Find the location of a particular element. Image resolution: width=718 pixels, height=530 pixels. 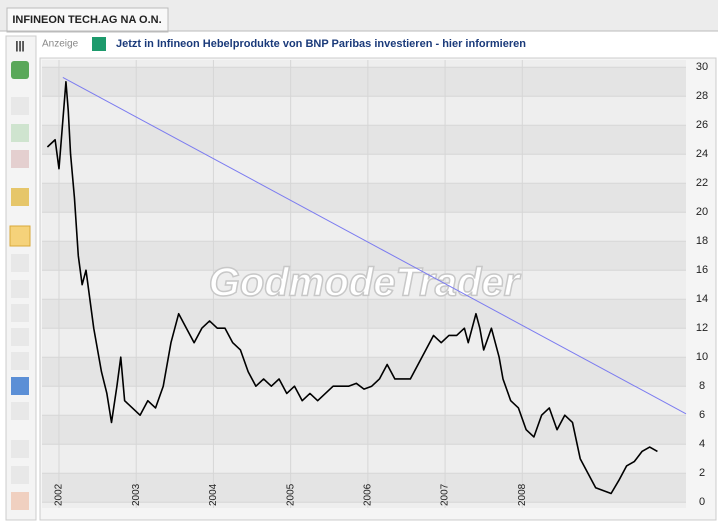

ad-label: Anzeige is located at coordinates (60, 44).